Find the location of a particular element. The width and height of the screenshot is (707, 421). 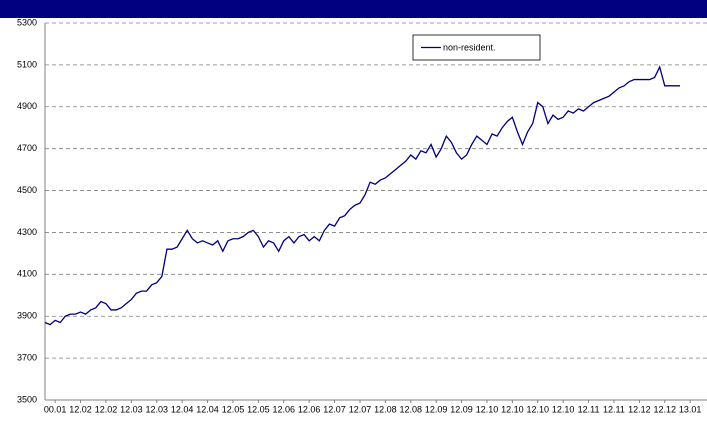

x-tick-label: 13.01 is located at coordinates (690, 409).